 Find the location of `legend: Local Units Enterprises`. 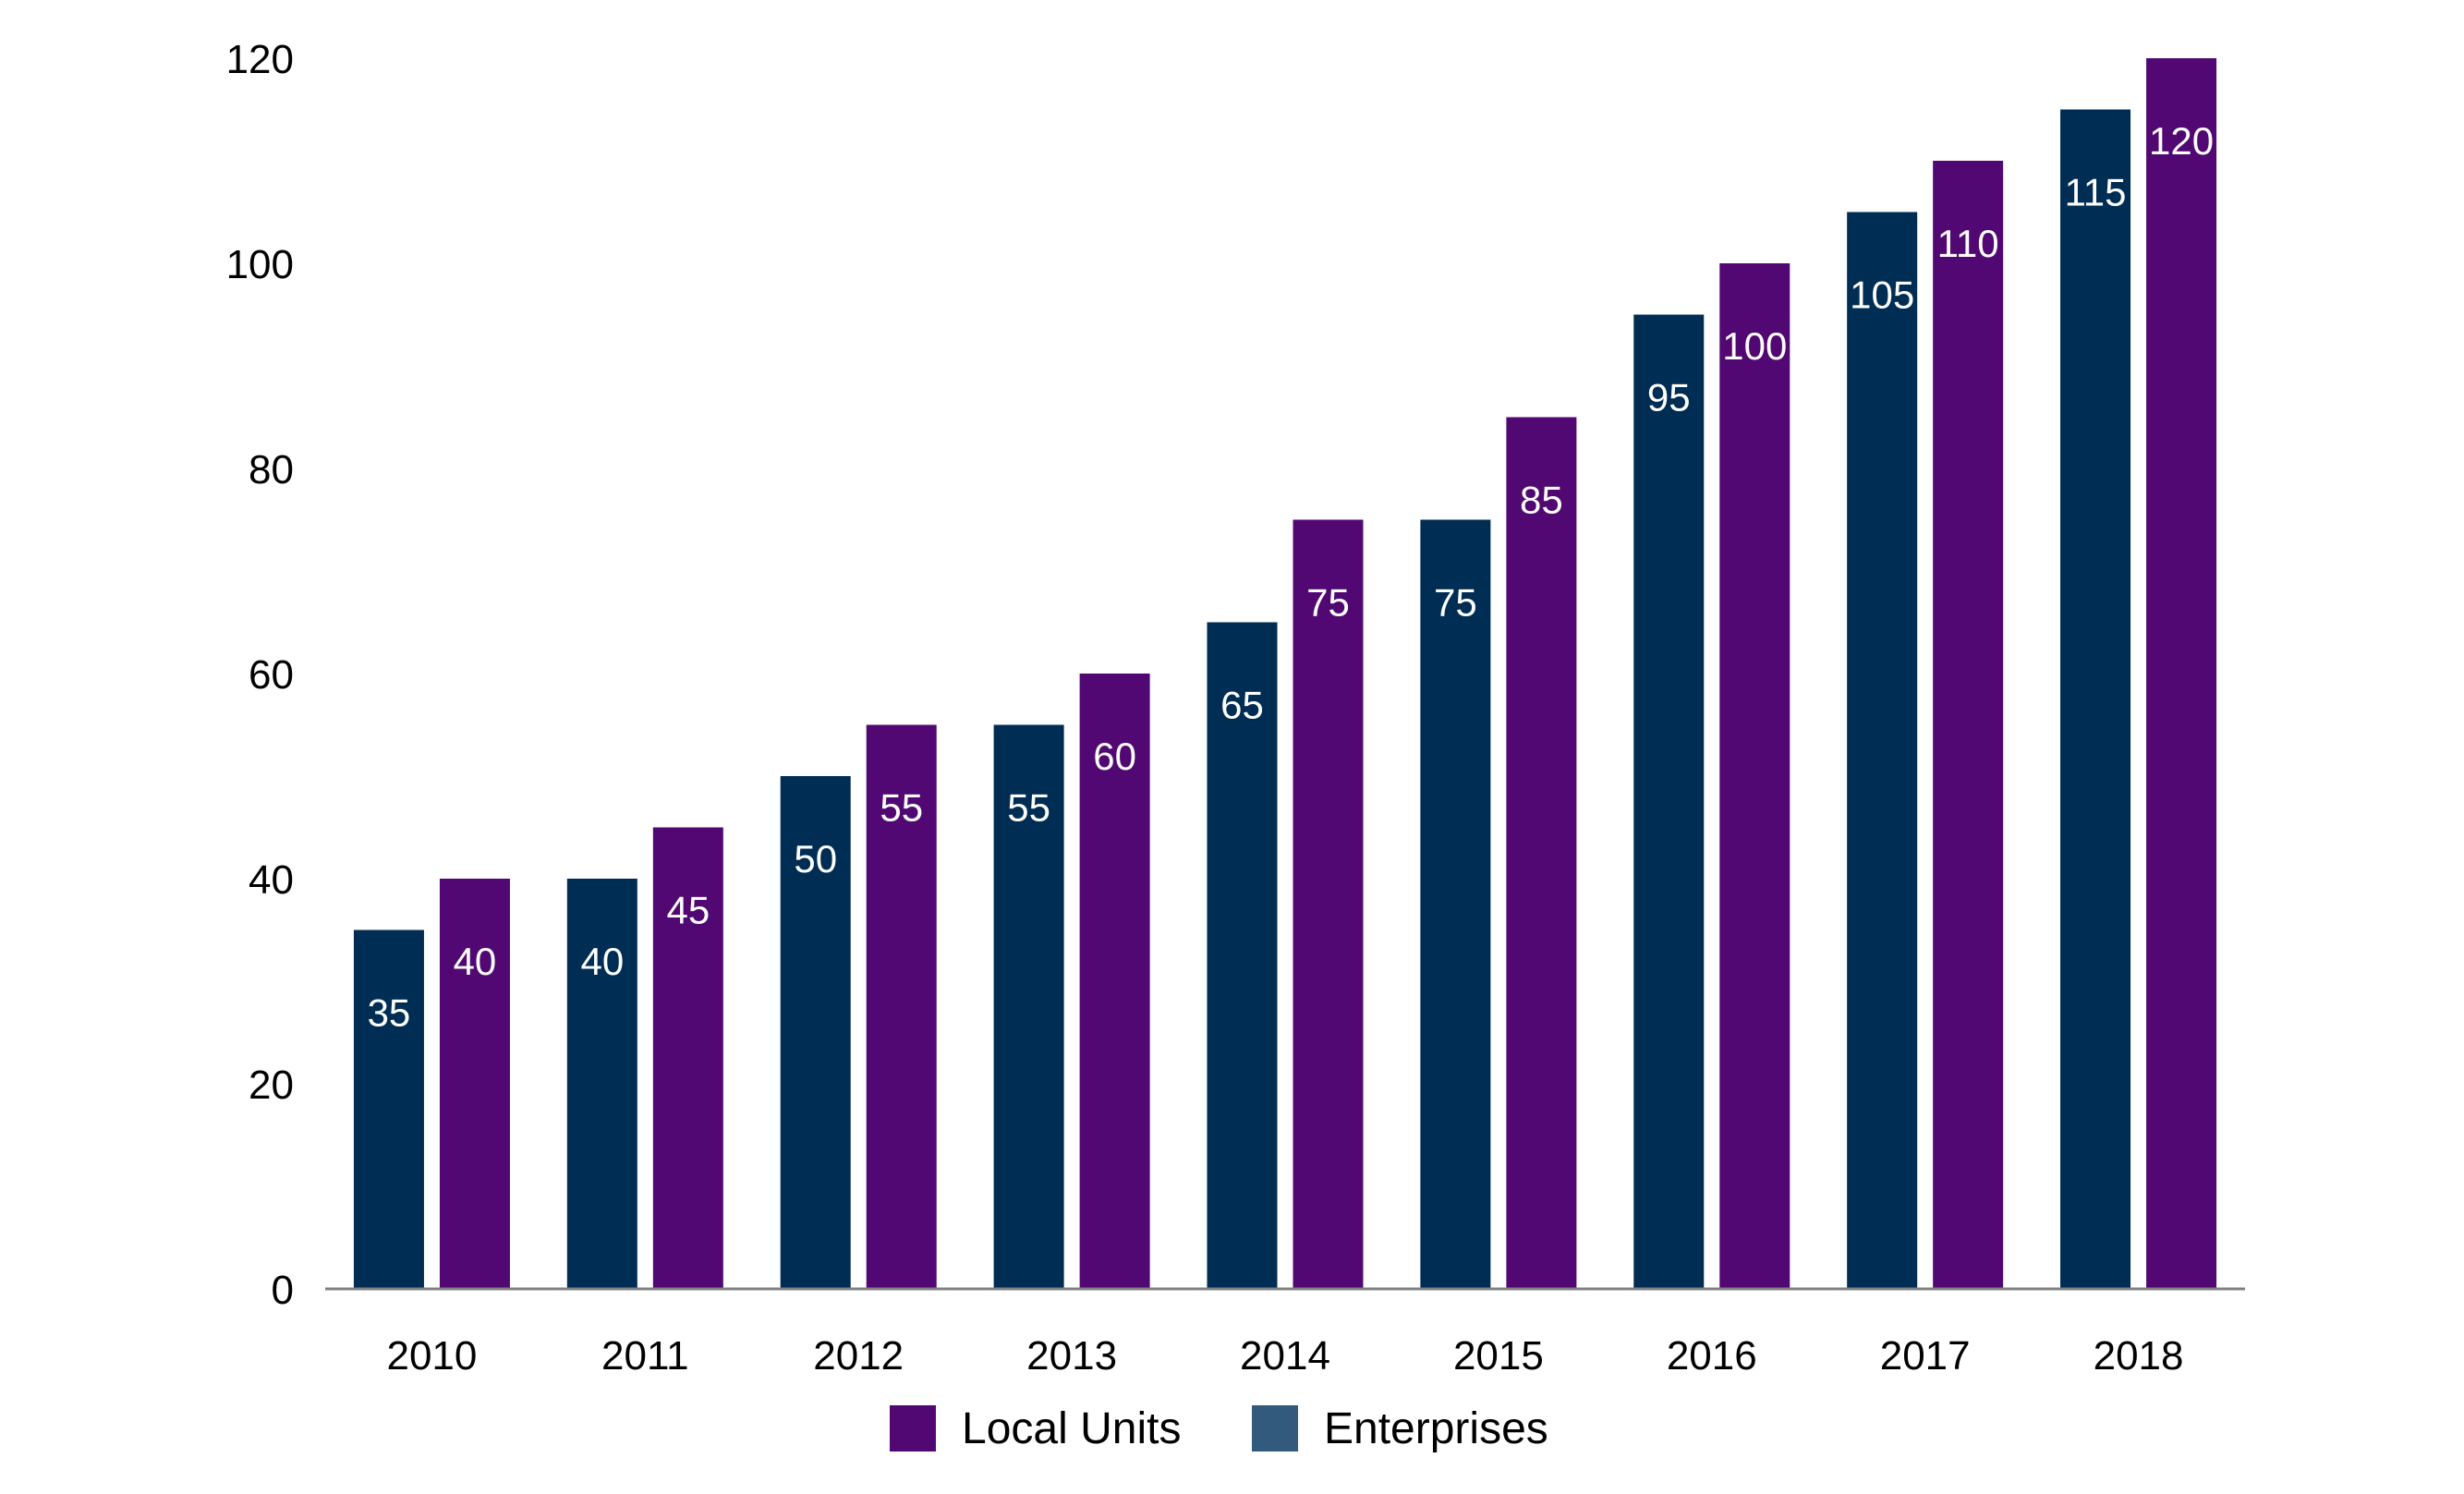

legend: Local Units Enterprises is located at coordinates (1219, 1428).